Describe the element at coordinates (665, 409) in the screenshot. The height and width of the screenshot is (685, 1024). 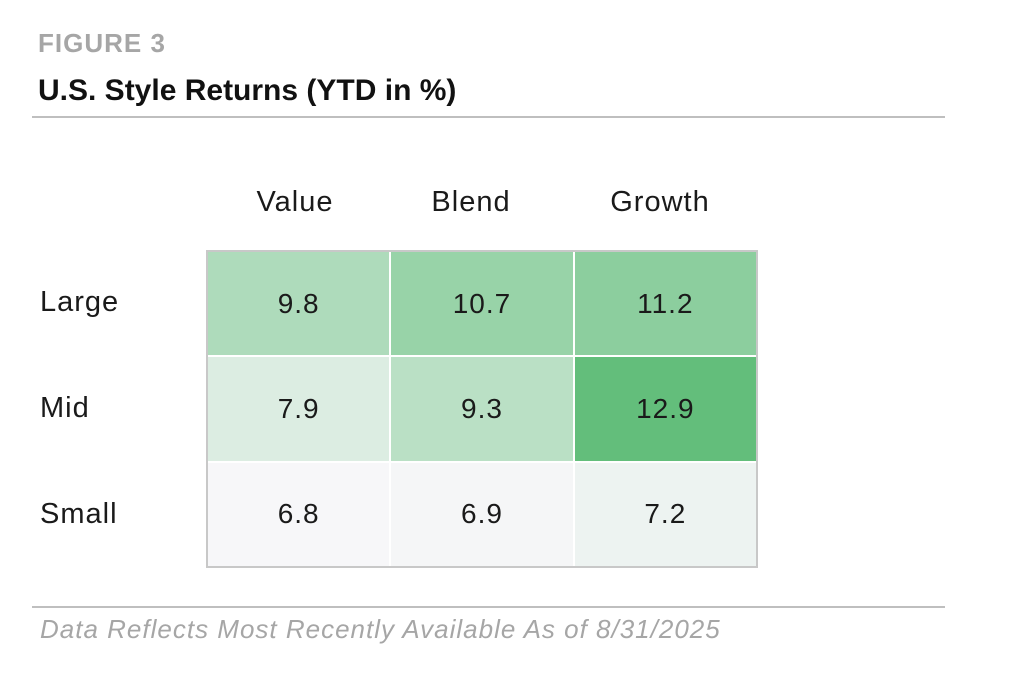
I see `heatmap-cell-mid-growth: 12.9` at that location.